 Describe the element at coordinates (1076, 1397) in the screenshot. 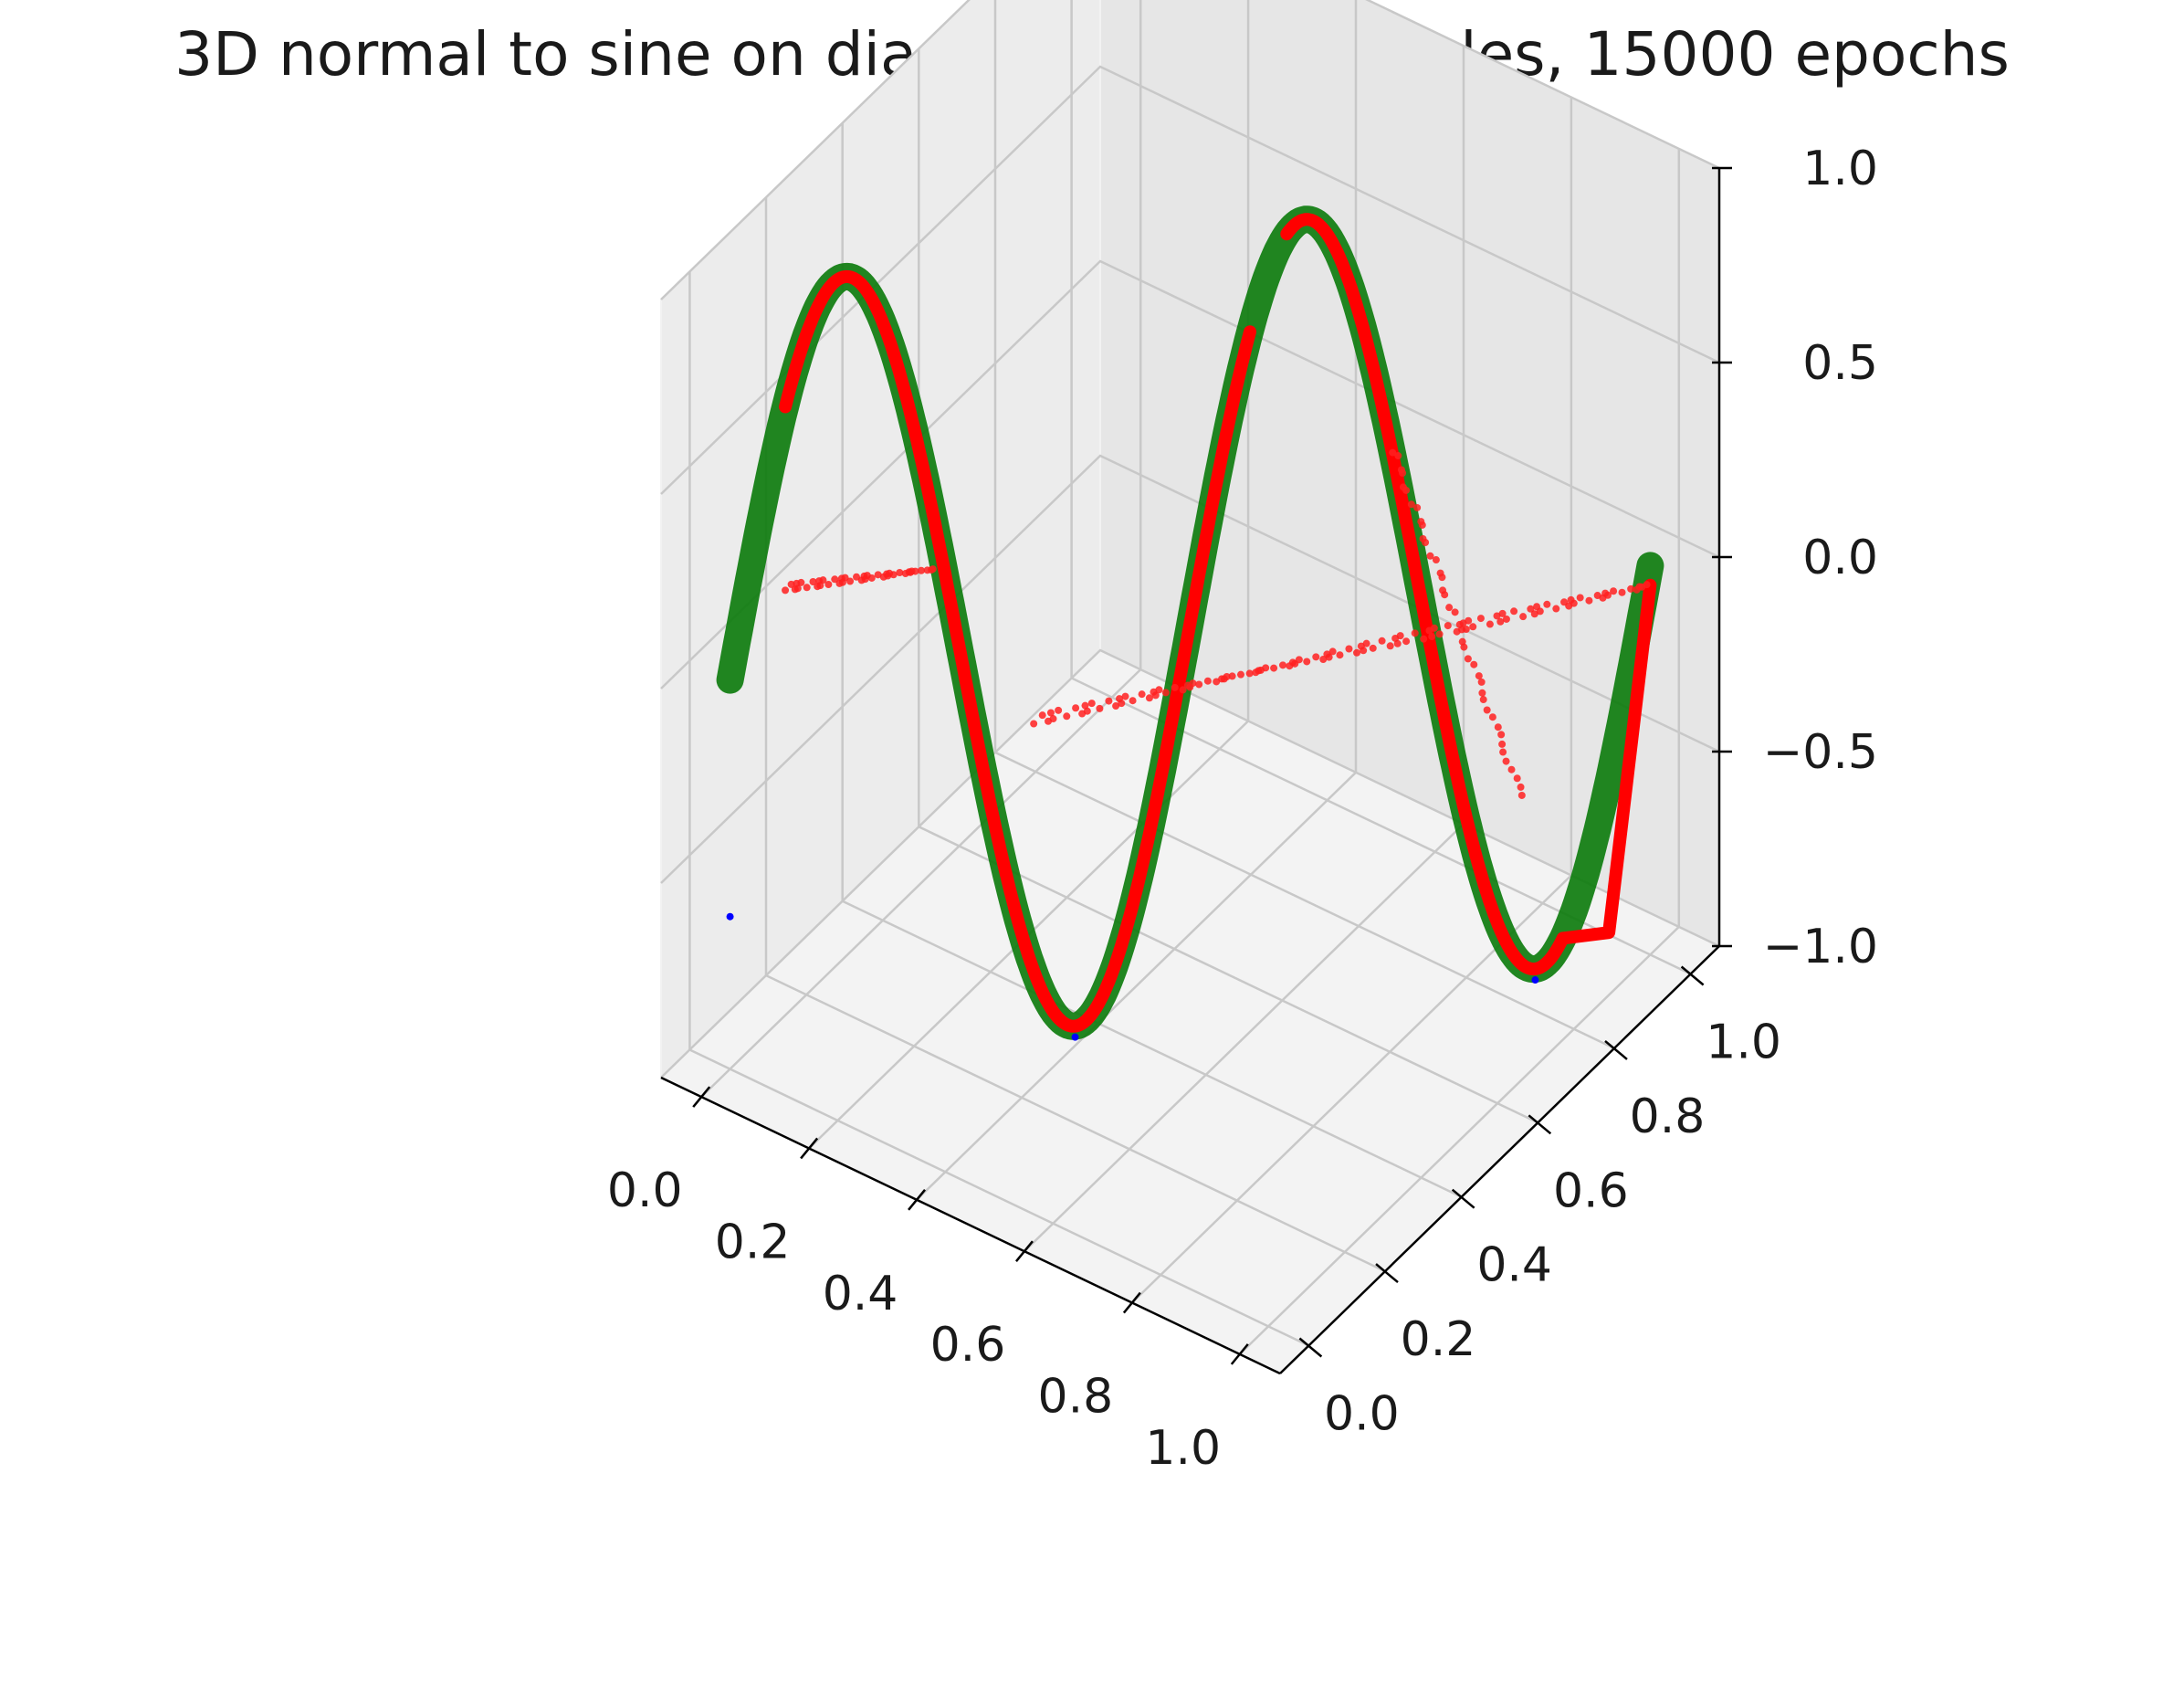

I see `x-tick-label: 0.8` at that location.